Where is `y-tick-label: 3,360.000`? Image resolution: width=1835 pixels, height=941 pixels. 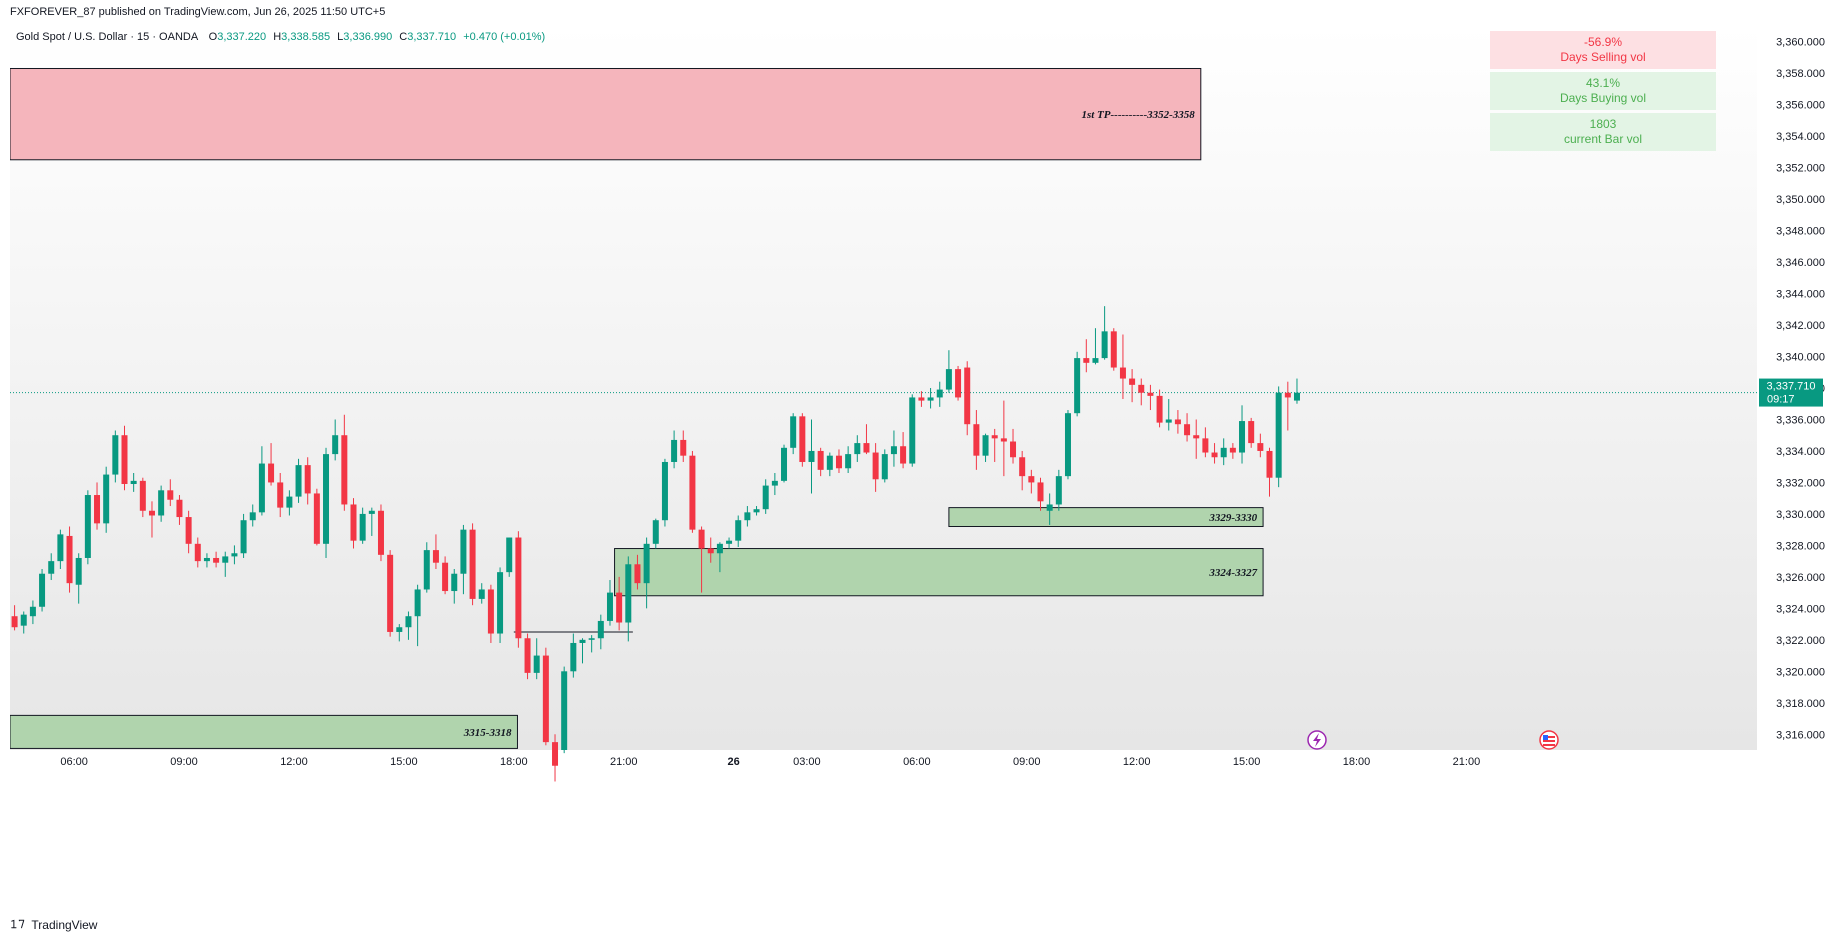 y-tick-label: 3,360.000 is located at coordinates (1800, 43).